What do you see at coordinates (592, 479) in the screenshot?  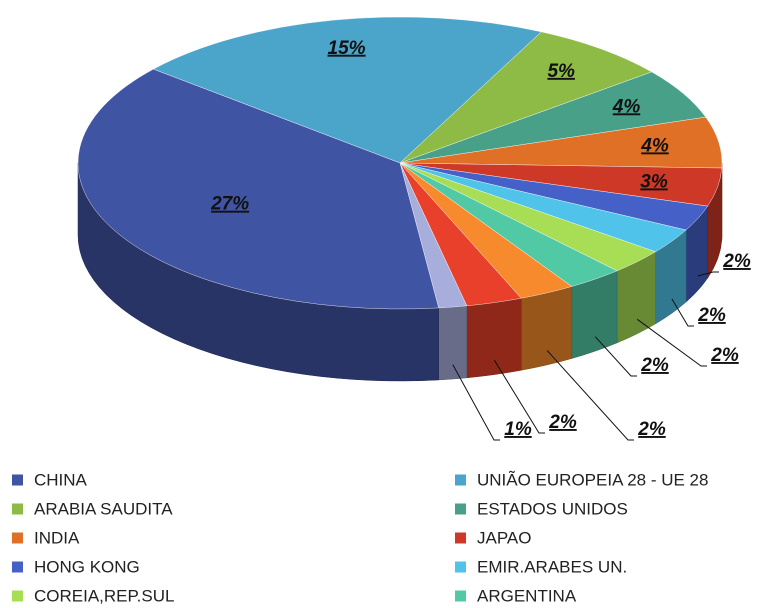 I see `legend-label: UNIÃO EUROPEIA 28 - UE 28` at bounding box center [592, 479].